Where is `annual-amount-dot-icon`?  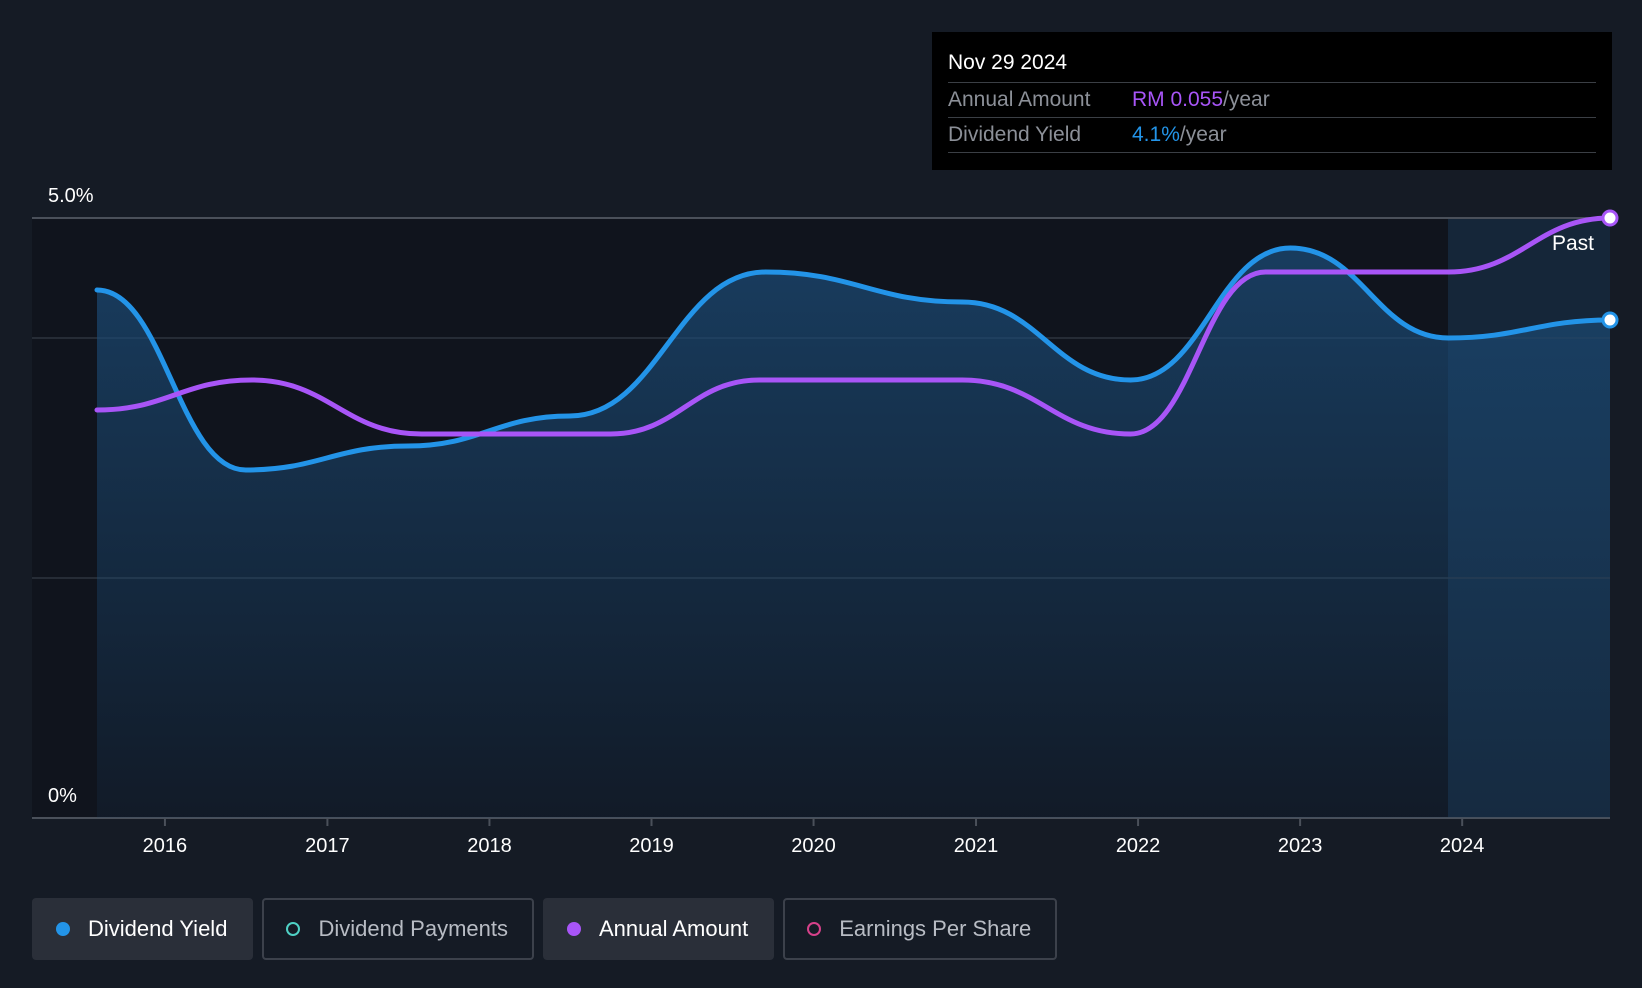
annual-amount-dot-icon is located at coordinates (573, 929).